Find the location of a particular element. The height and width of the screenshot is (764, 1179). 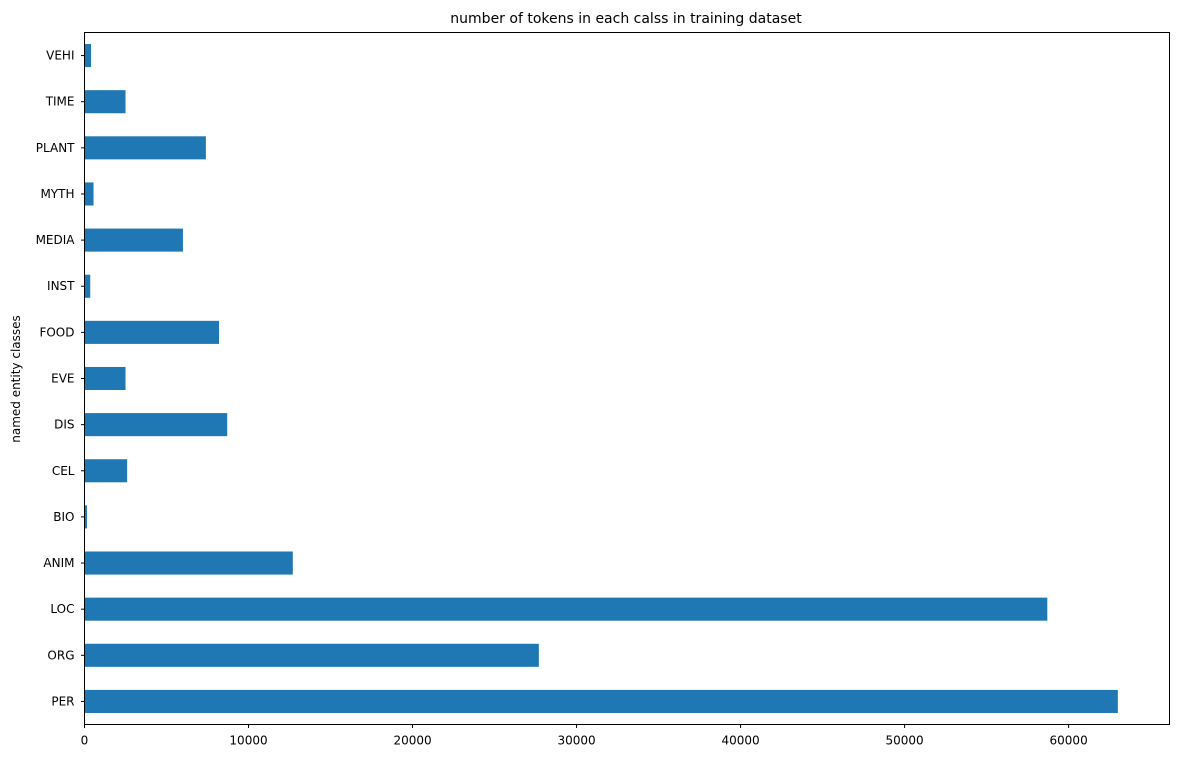

y-tick-label-dis: DIS is located at coordinates (64, 425).